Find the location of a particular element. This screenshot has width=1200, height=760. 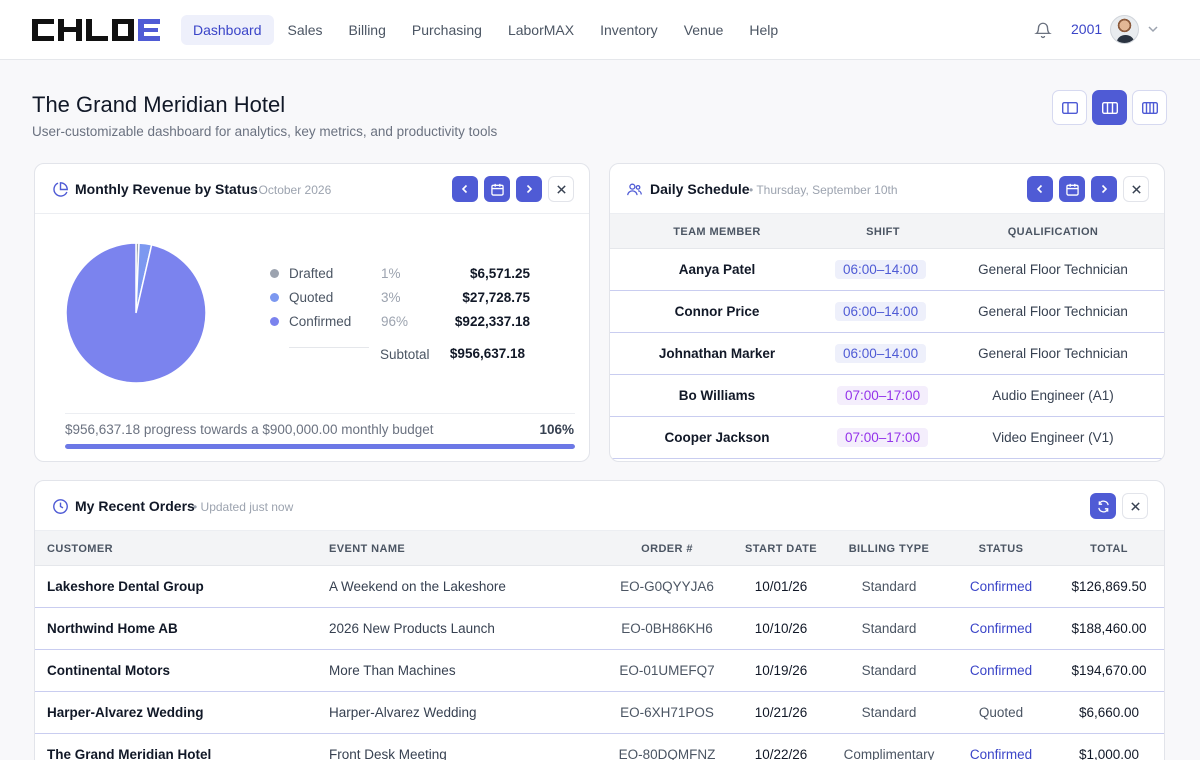

nav-sales: Sales is located at coordinates (305, 30).